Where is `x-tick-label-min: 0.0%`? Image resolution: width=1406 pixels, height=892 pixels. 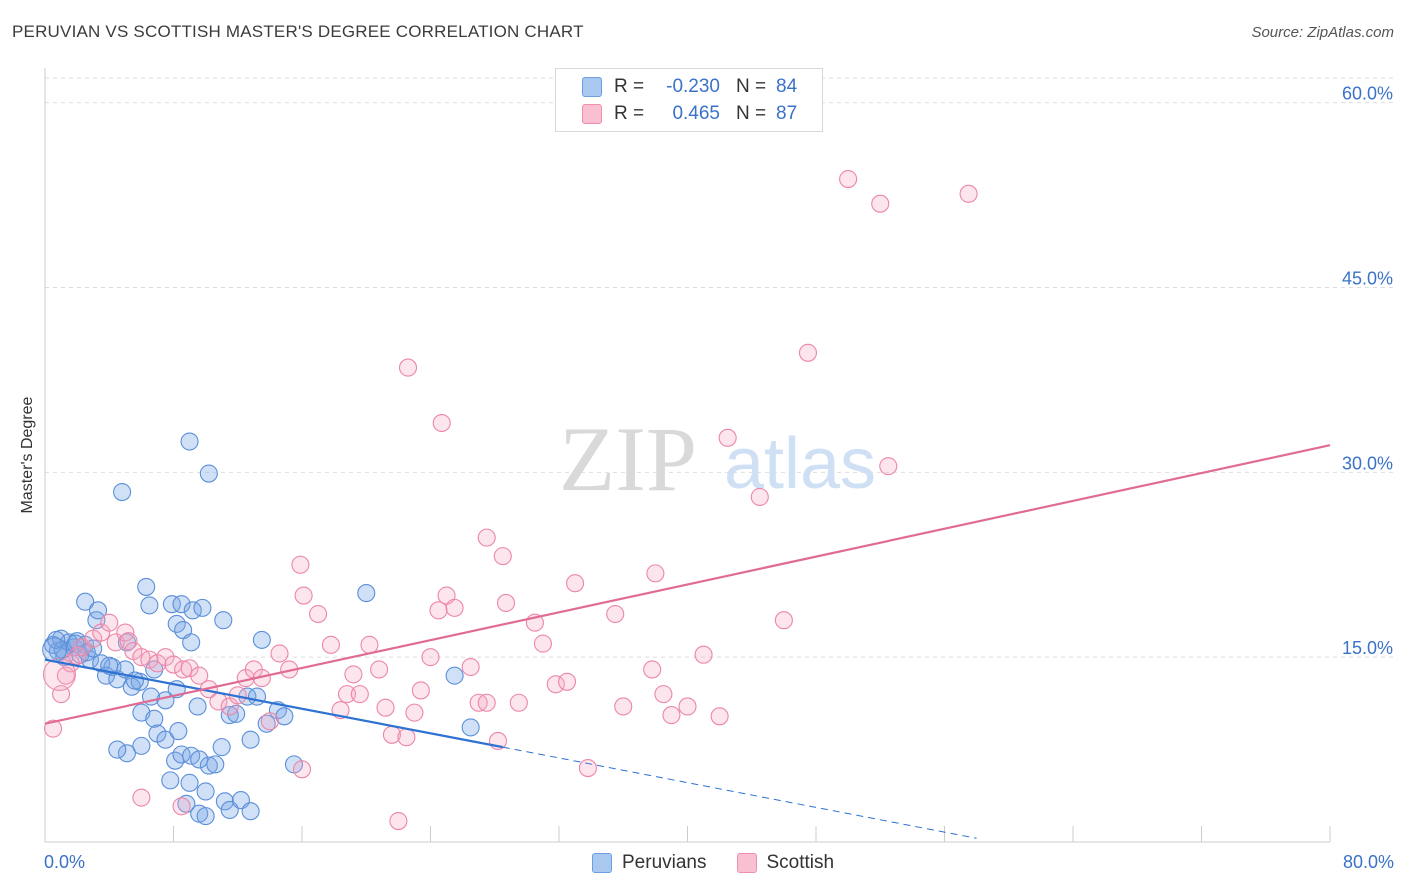
x-tick-label-min: 0.0% is located at coordinates (65, 862).